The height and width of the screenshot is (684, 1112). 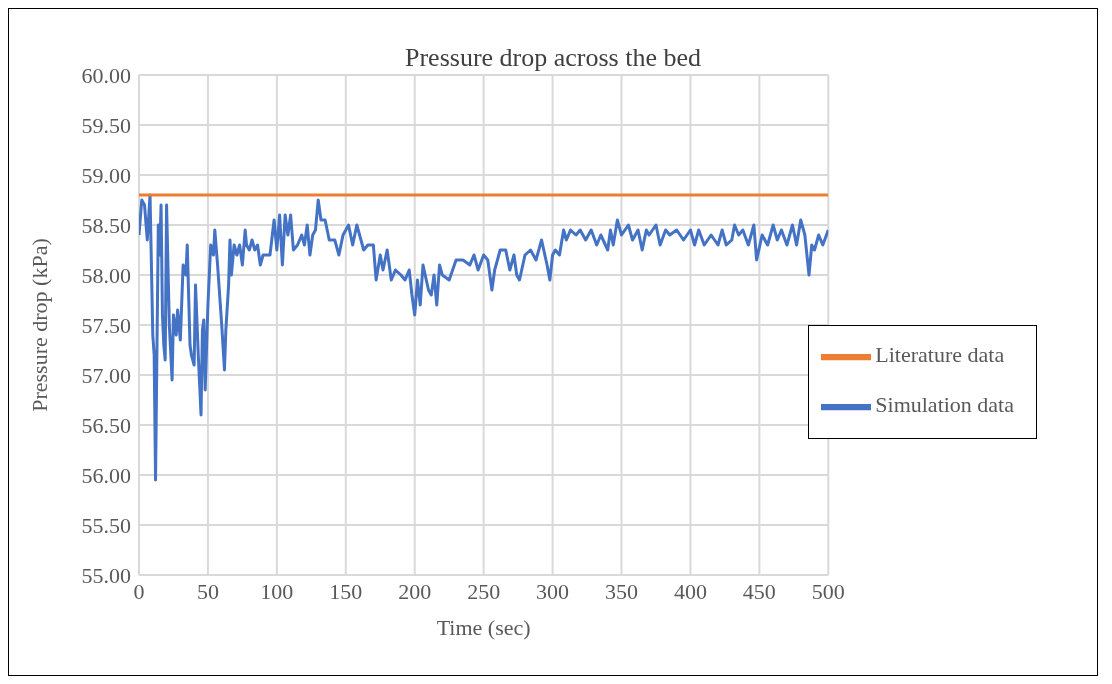 What do you see at coordinates (106, 225) in the screenshot?
I see `y-tick-label: 58.50` at bounding box center [106, 225].